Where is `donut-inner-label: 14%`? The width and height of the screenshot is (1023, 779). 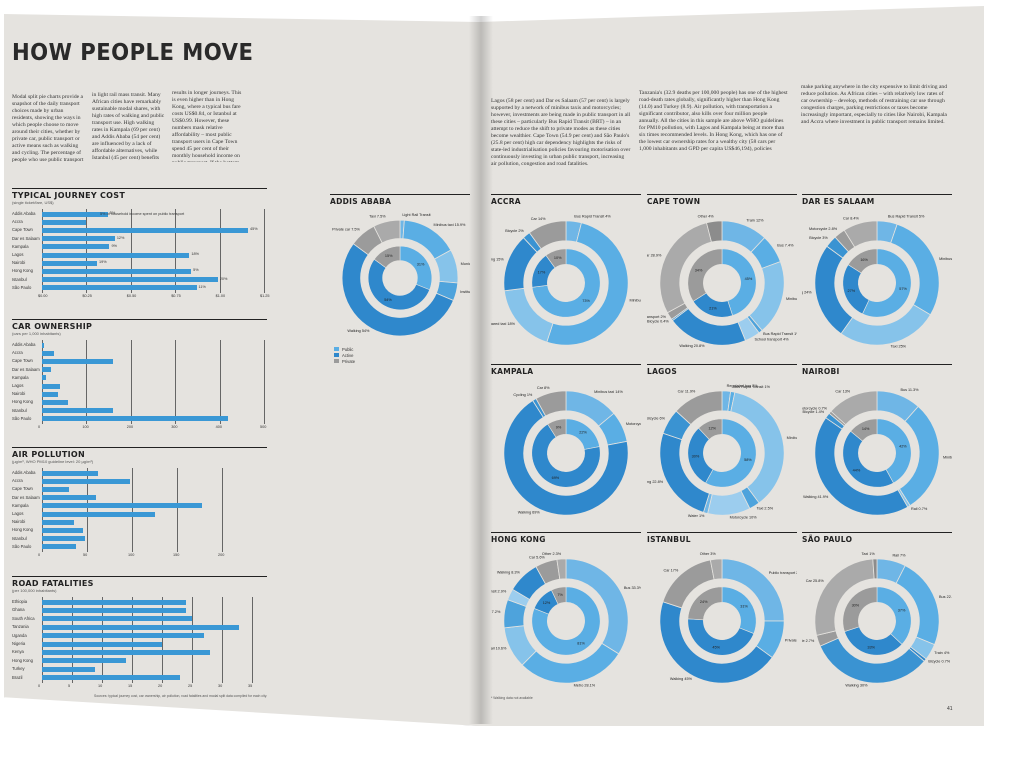
donut-inner-label: 14% is located at coordinates (866, 429).